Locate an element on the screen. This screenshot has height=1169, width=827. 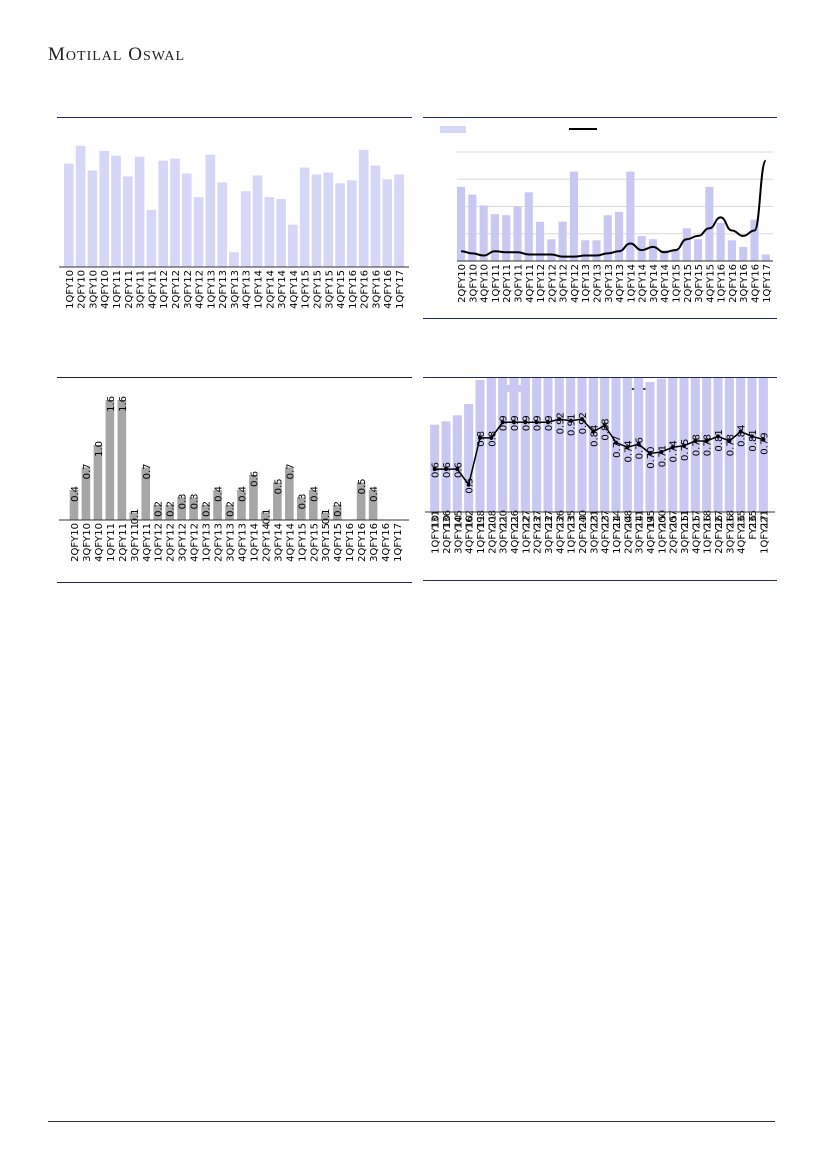
chart2-x-tick-label: 1QFY11 is located at coordinates (496, 283).